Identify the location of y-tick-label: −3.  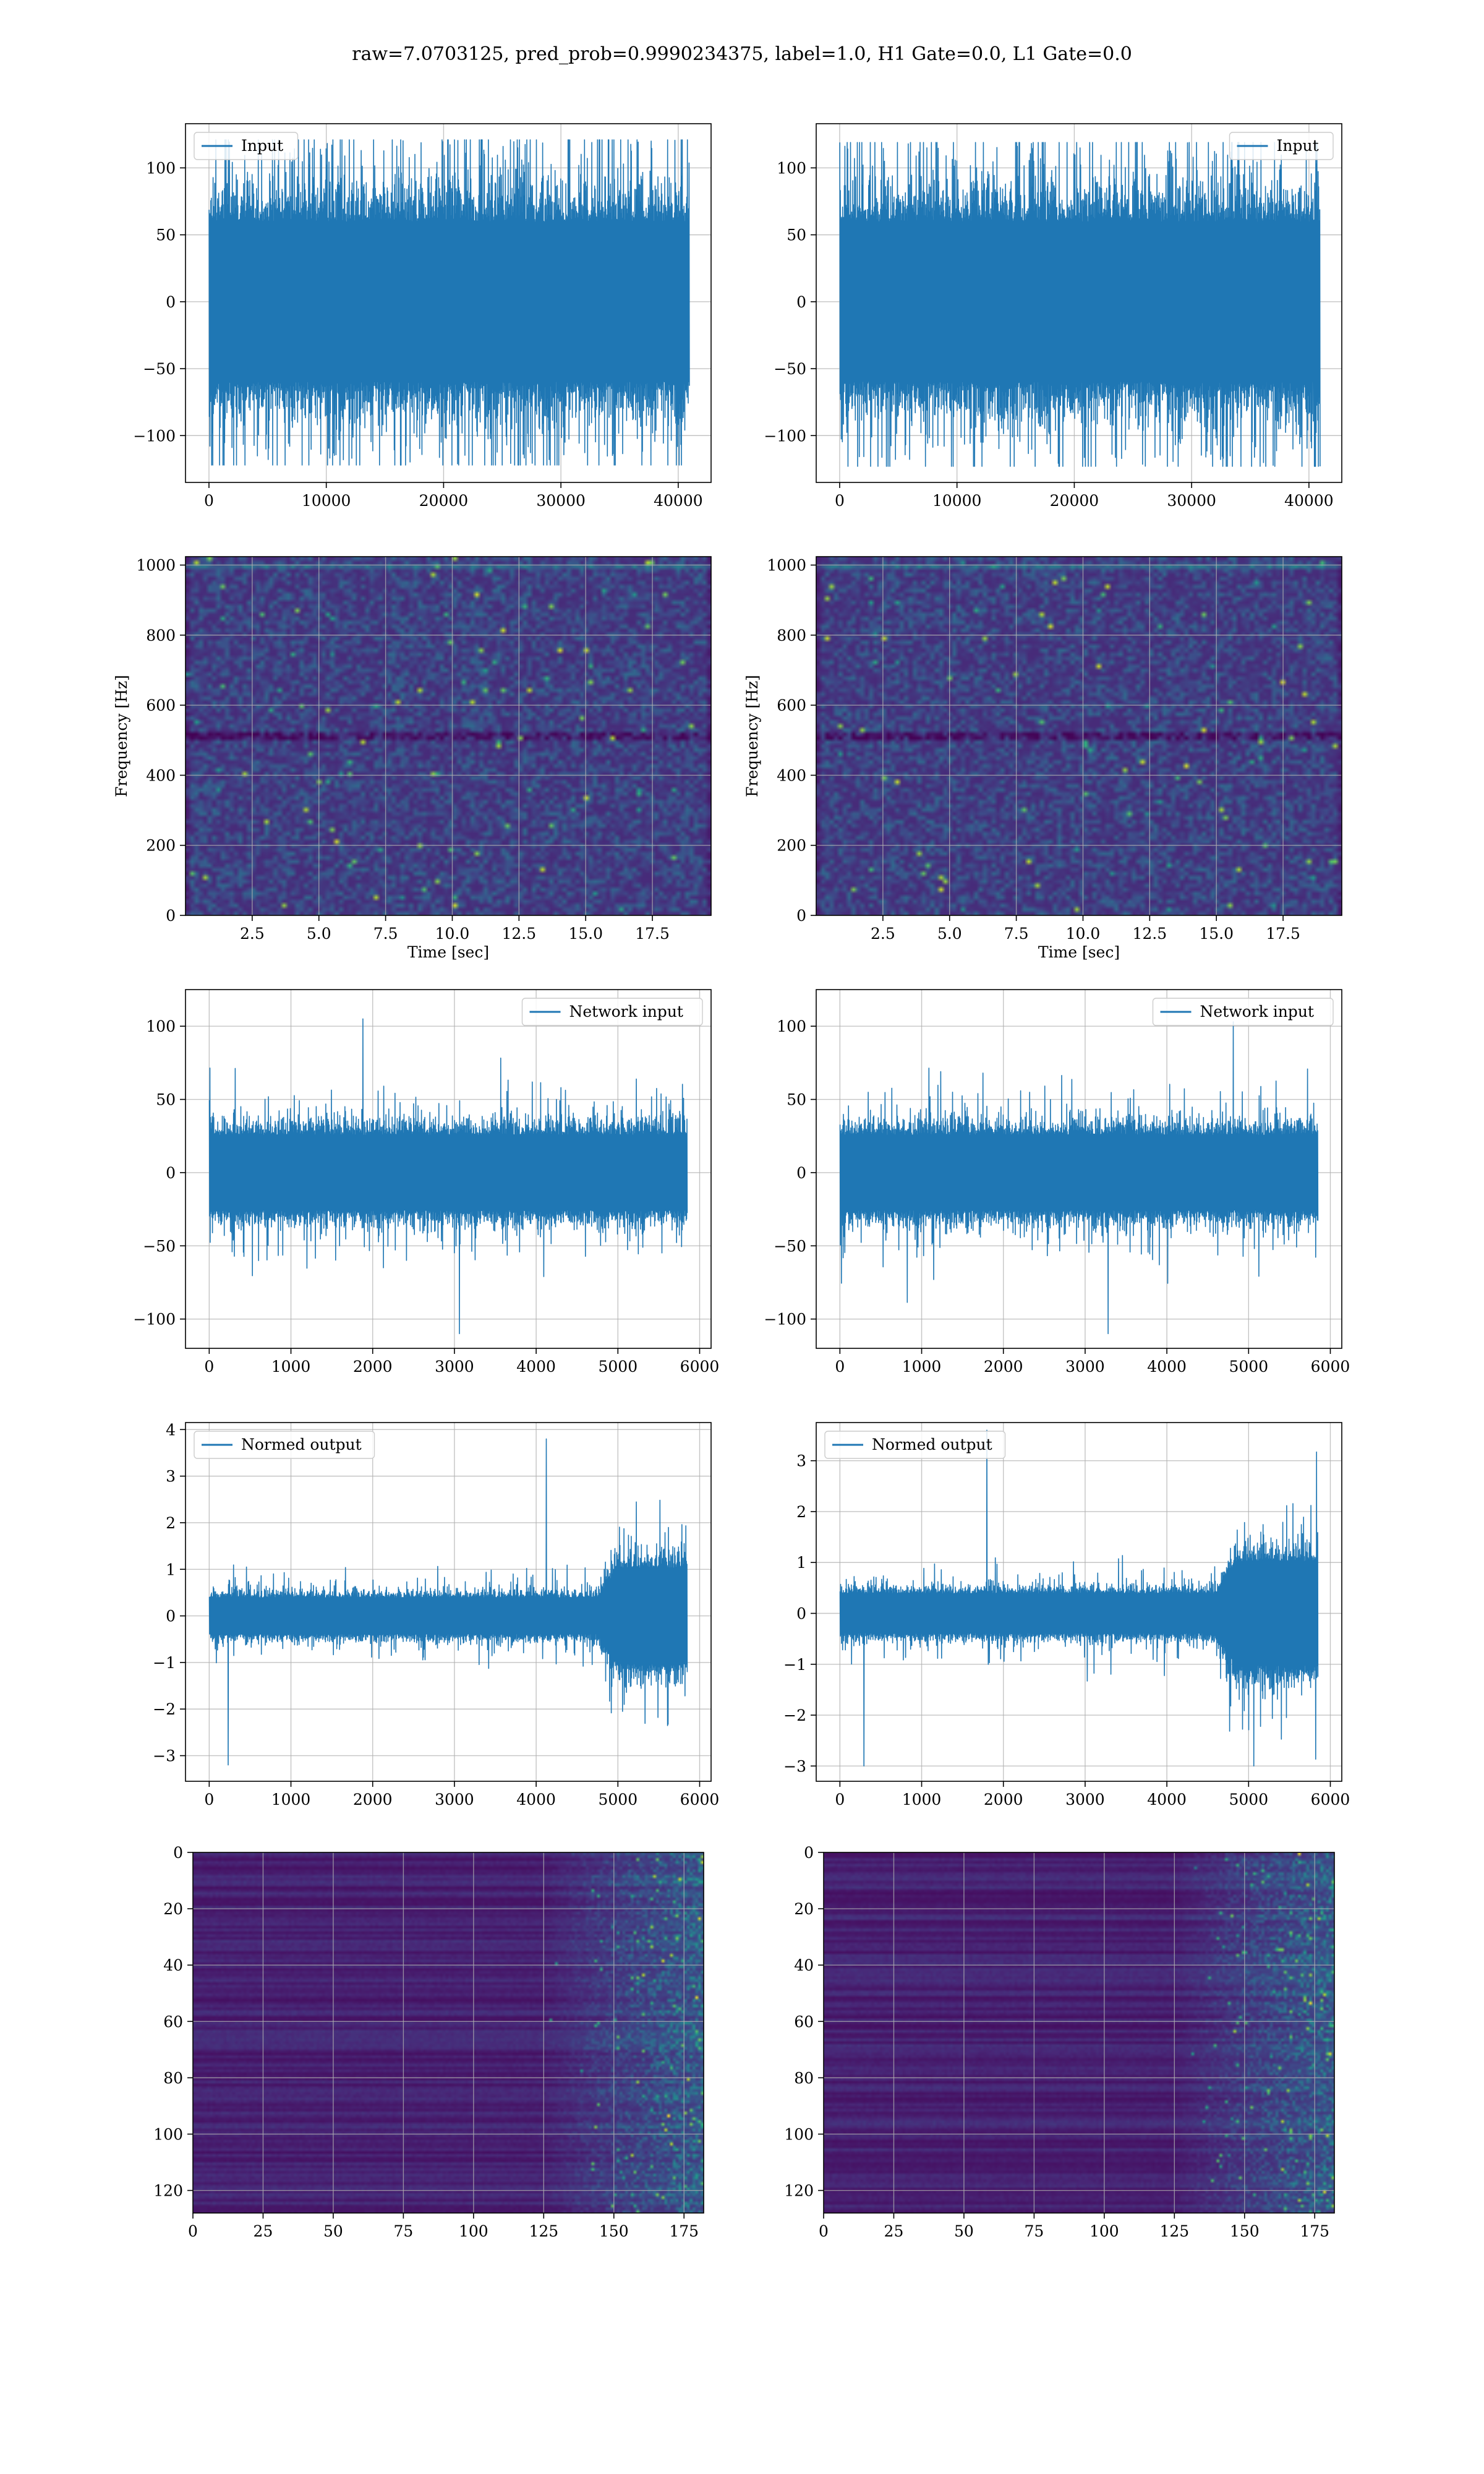
(794, 1766).